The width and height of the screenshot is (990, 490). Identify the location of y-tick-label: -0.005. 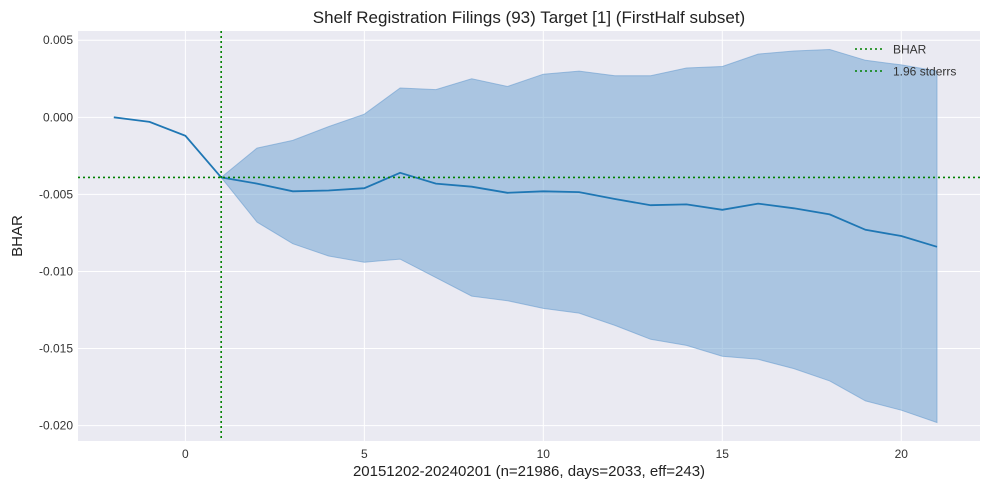
(56, 194).